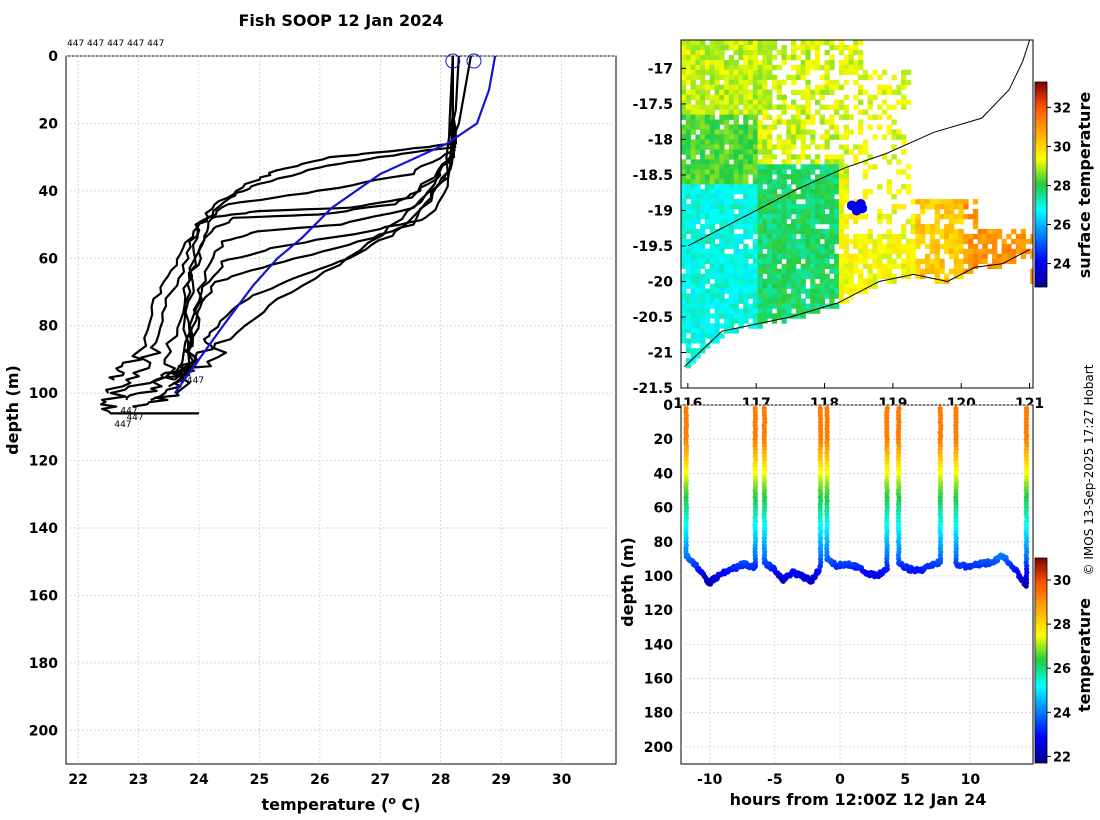 This screenshot has width=1100, height=820. I want to click on depth-tick-label: 0, so click(668, 406).